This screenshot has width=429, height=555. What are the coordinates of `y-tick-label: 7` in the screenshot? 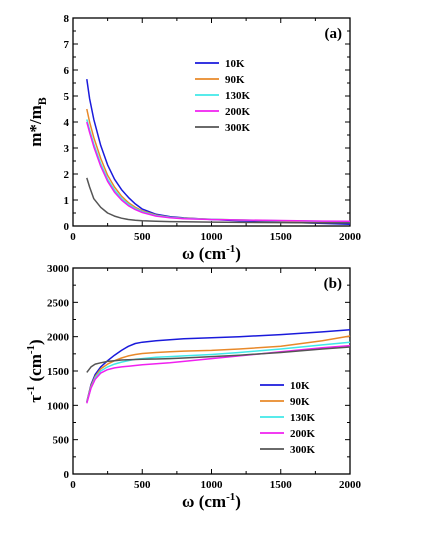 It's located at (67, 45).